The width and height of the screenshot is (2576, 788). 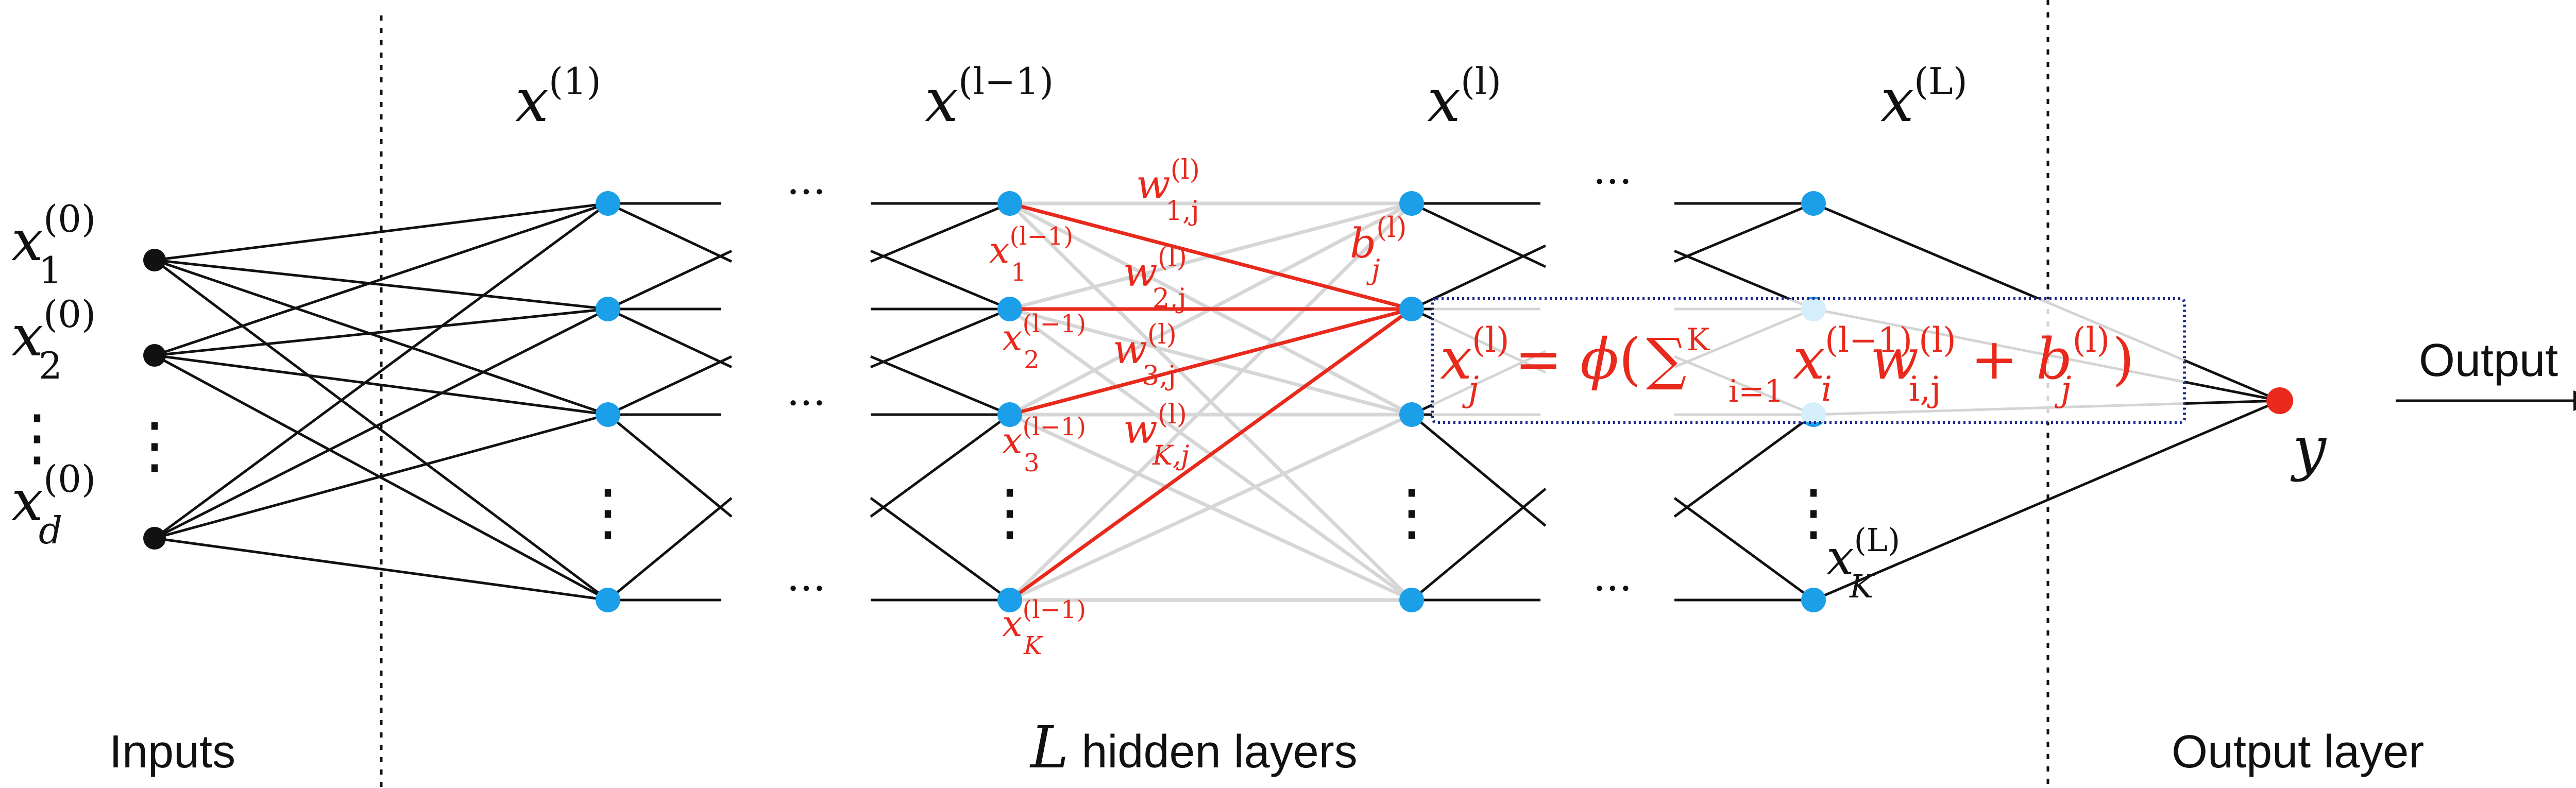 I want to click on prev-node-label-1: x(l−1) 1, so click(x=1031, y=254).